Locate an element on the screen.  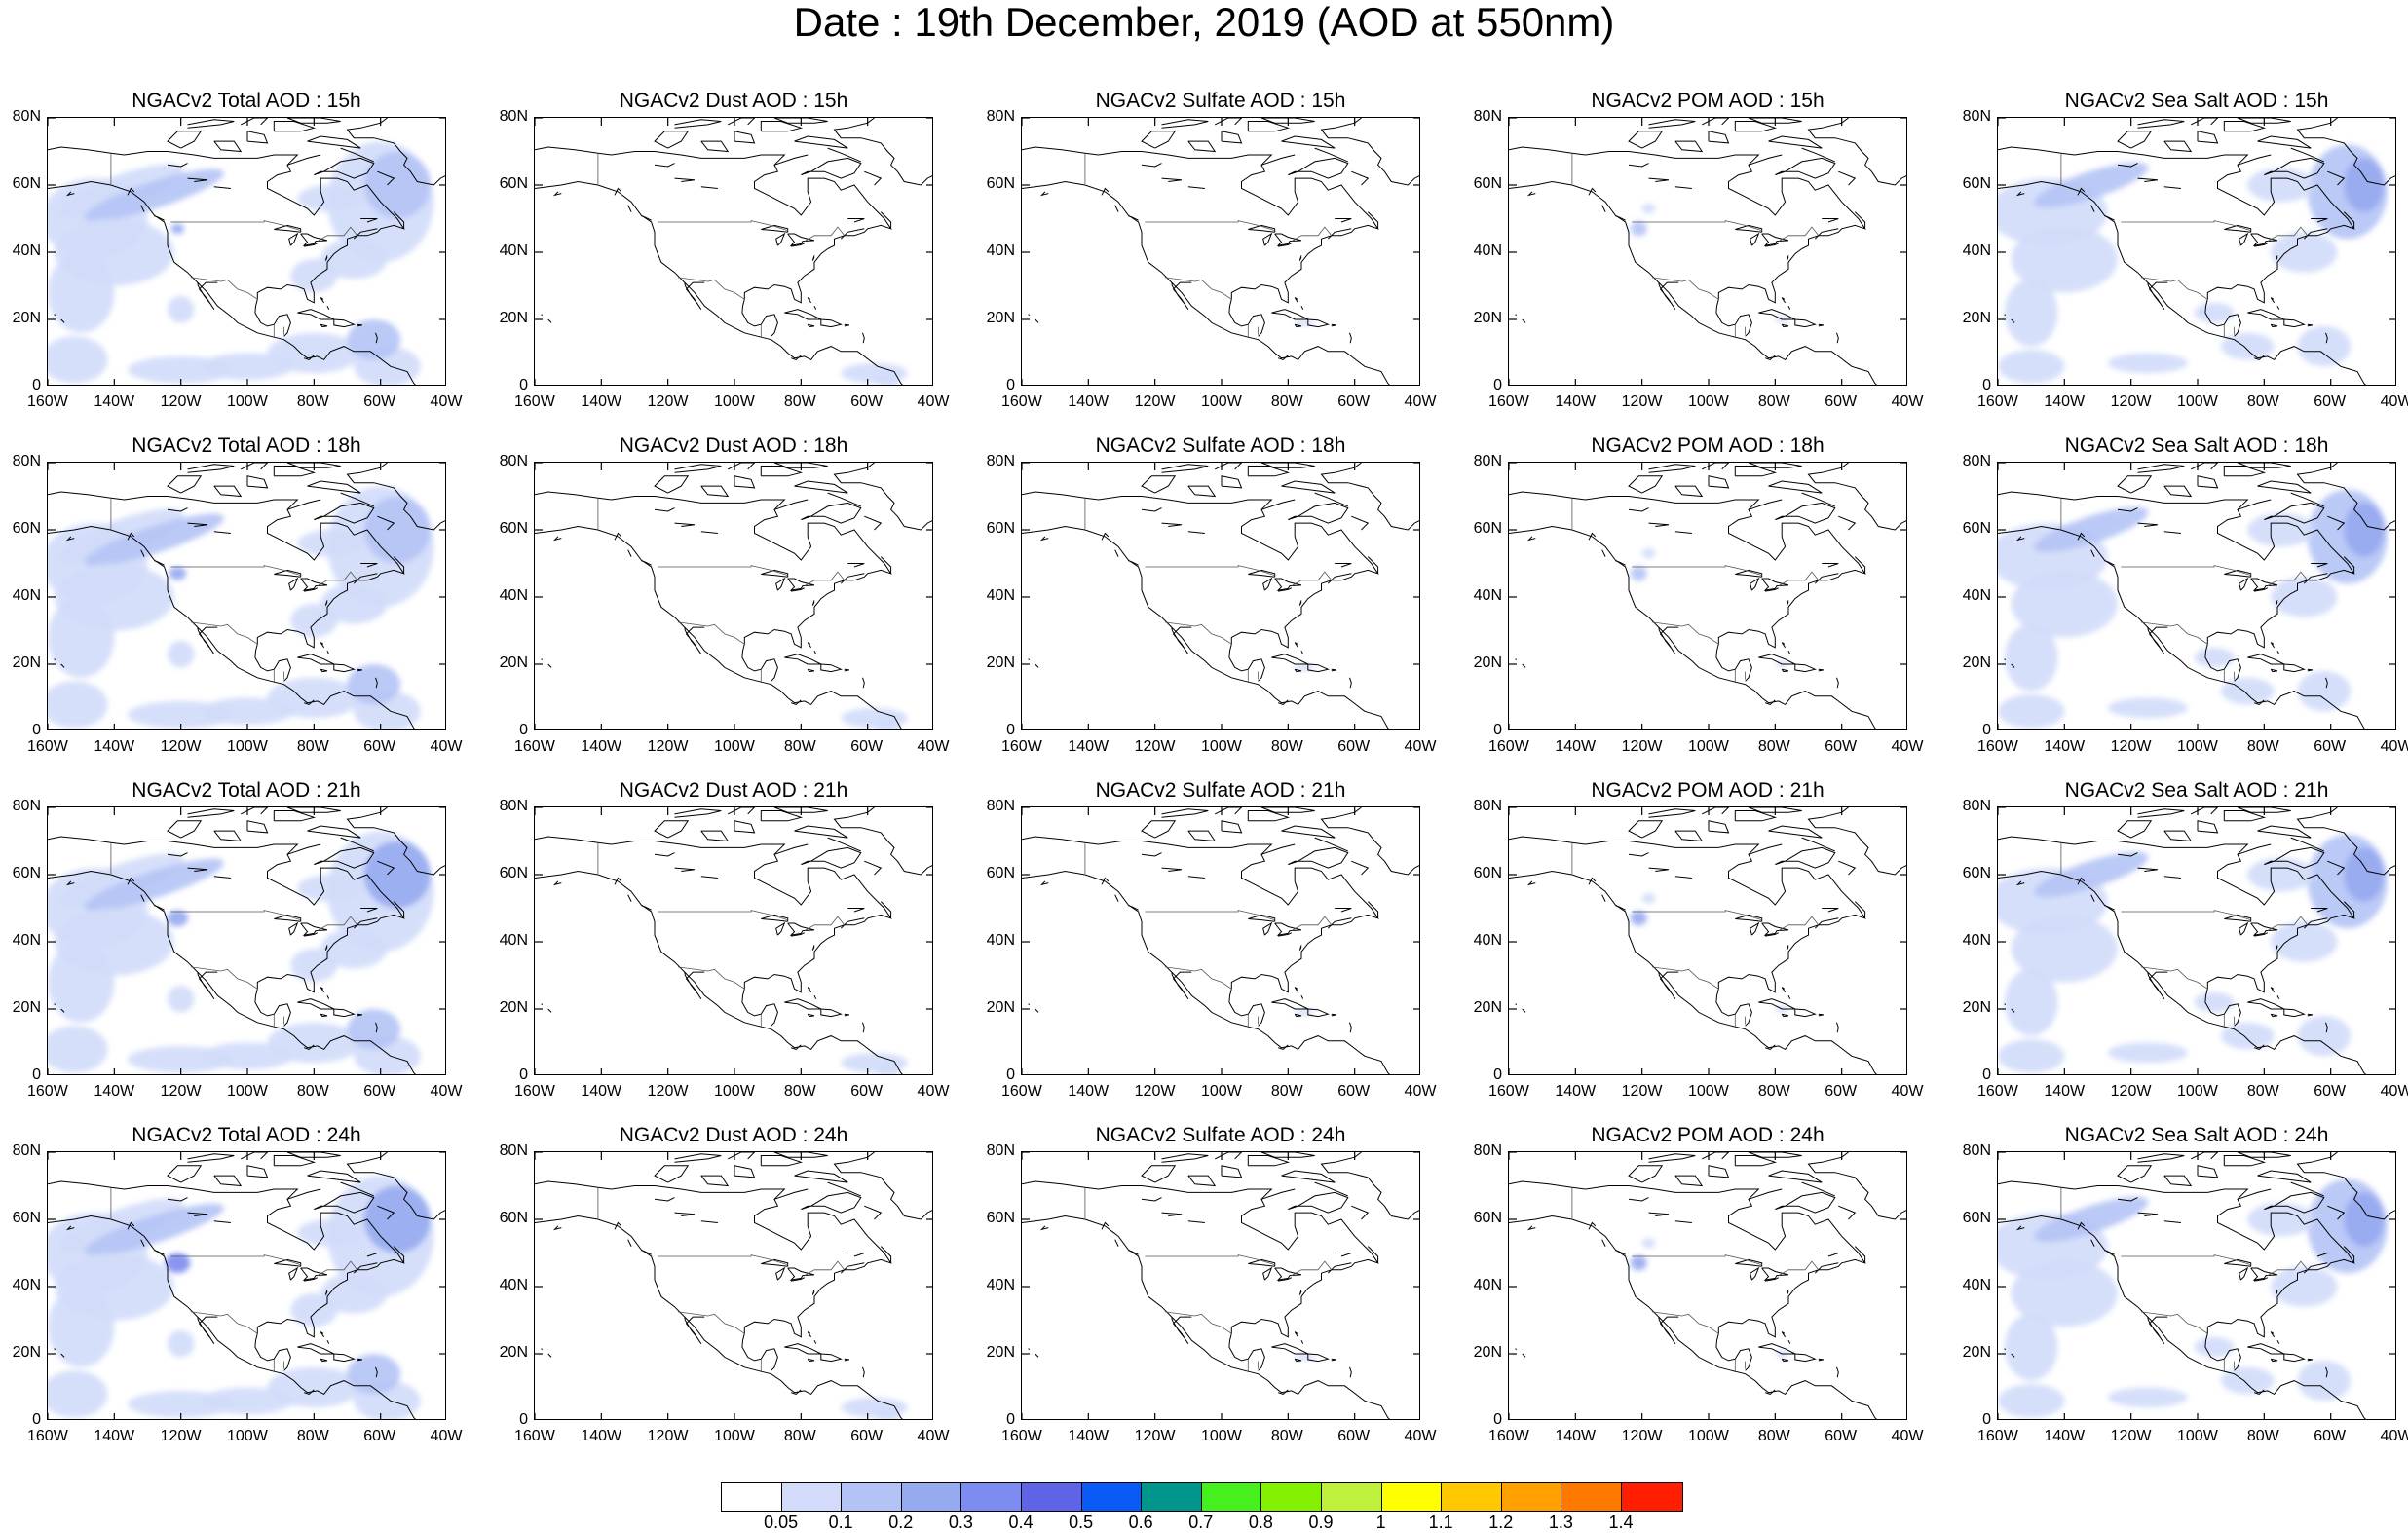
panel-title: NGACv2 Sea Salt AOD : 21h is located at coordinates (2196, 791).